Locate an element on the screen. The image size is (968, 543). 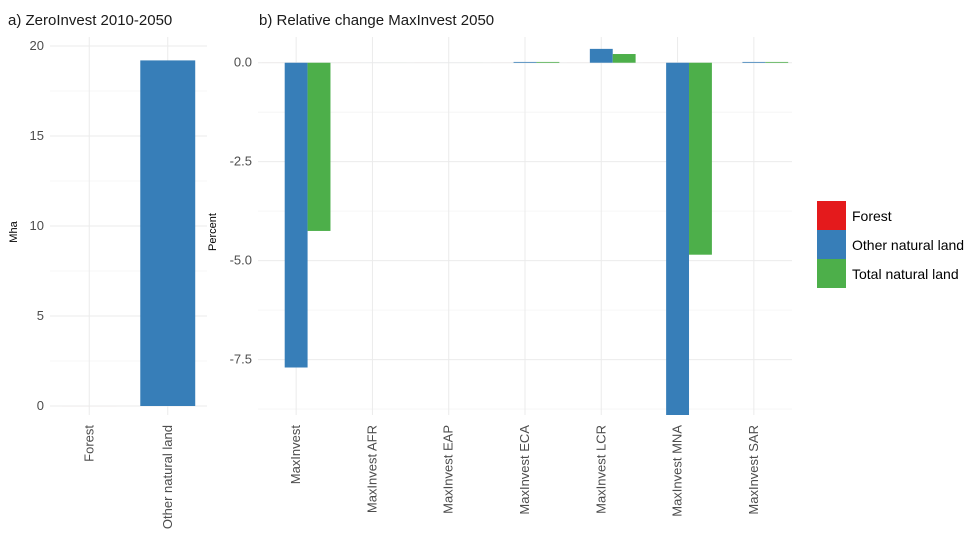
panel-a-y-ticks: 0 5 10 15 20 is located at coordinates (37, 225).